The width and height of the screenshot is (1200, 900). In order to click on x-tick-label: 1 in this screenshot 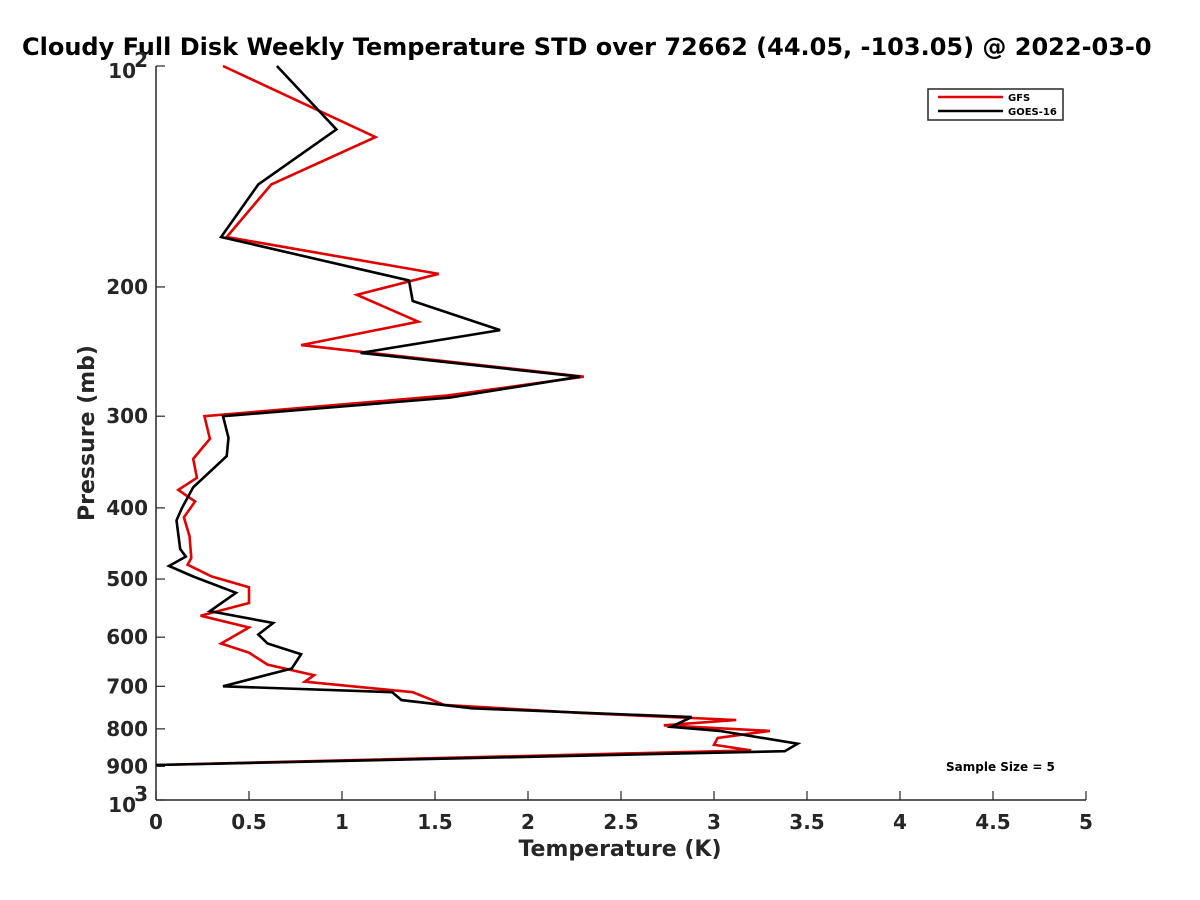, I will do `click(342, 822)`.